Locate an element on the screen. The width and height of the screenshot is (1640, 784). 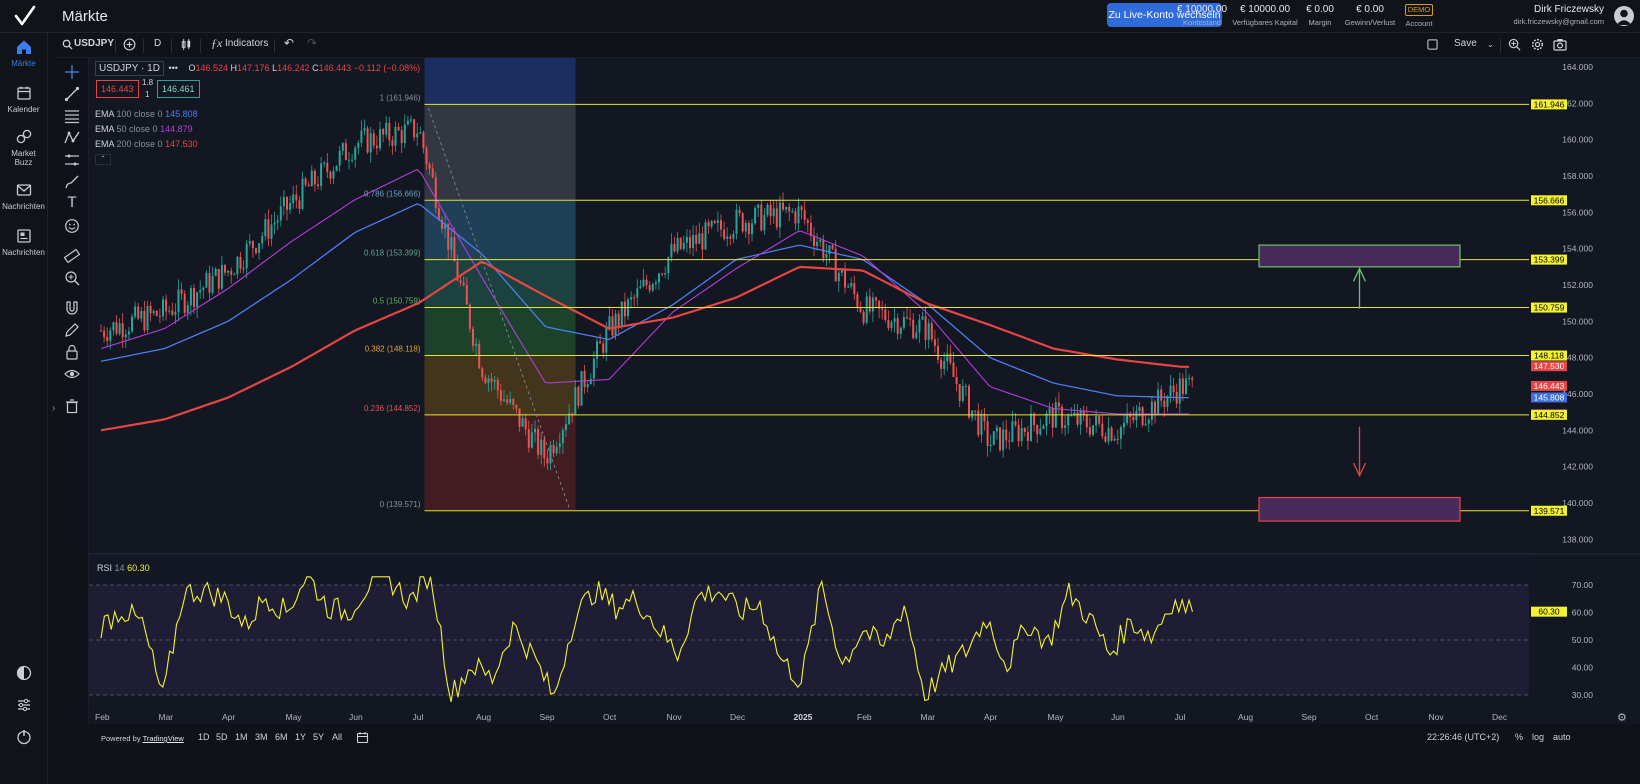
switch-live-account-button: Zu Live-Konto wechseln is located at coordinates (1164, 15).